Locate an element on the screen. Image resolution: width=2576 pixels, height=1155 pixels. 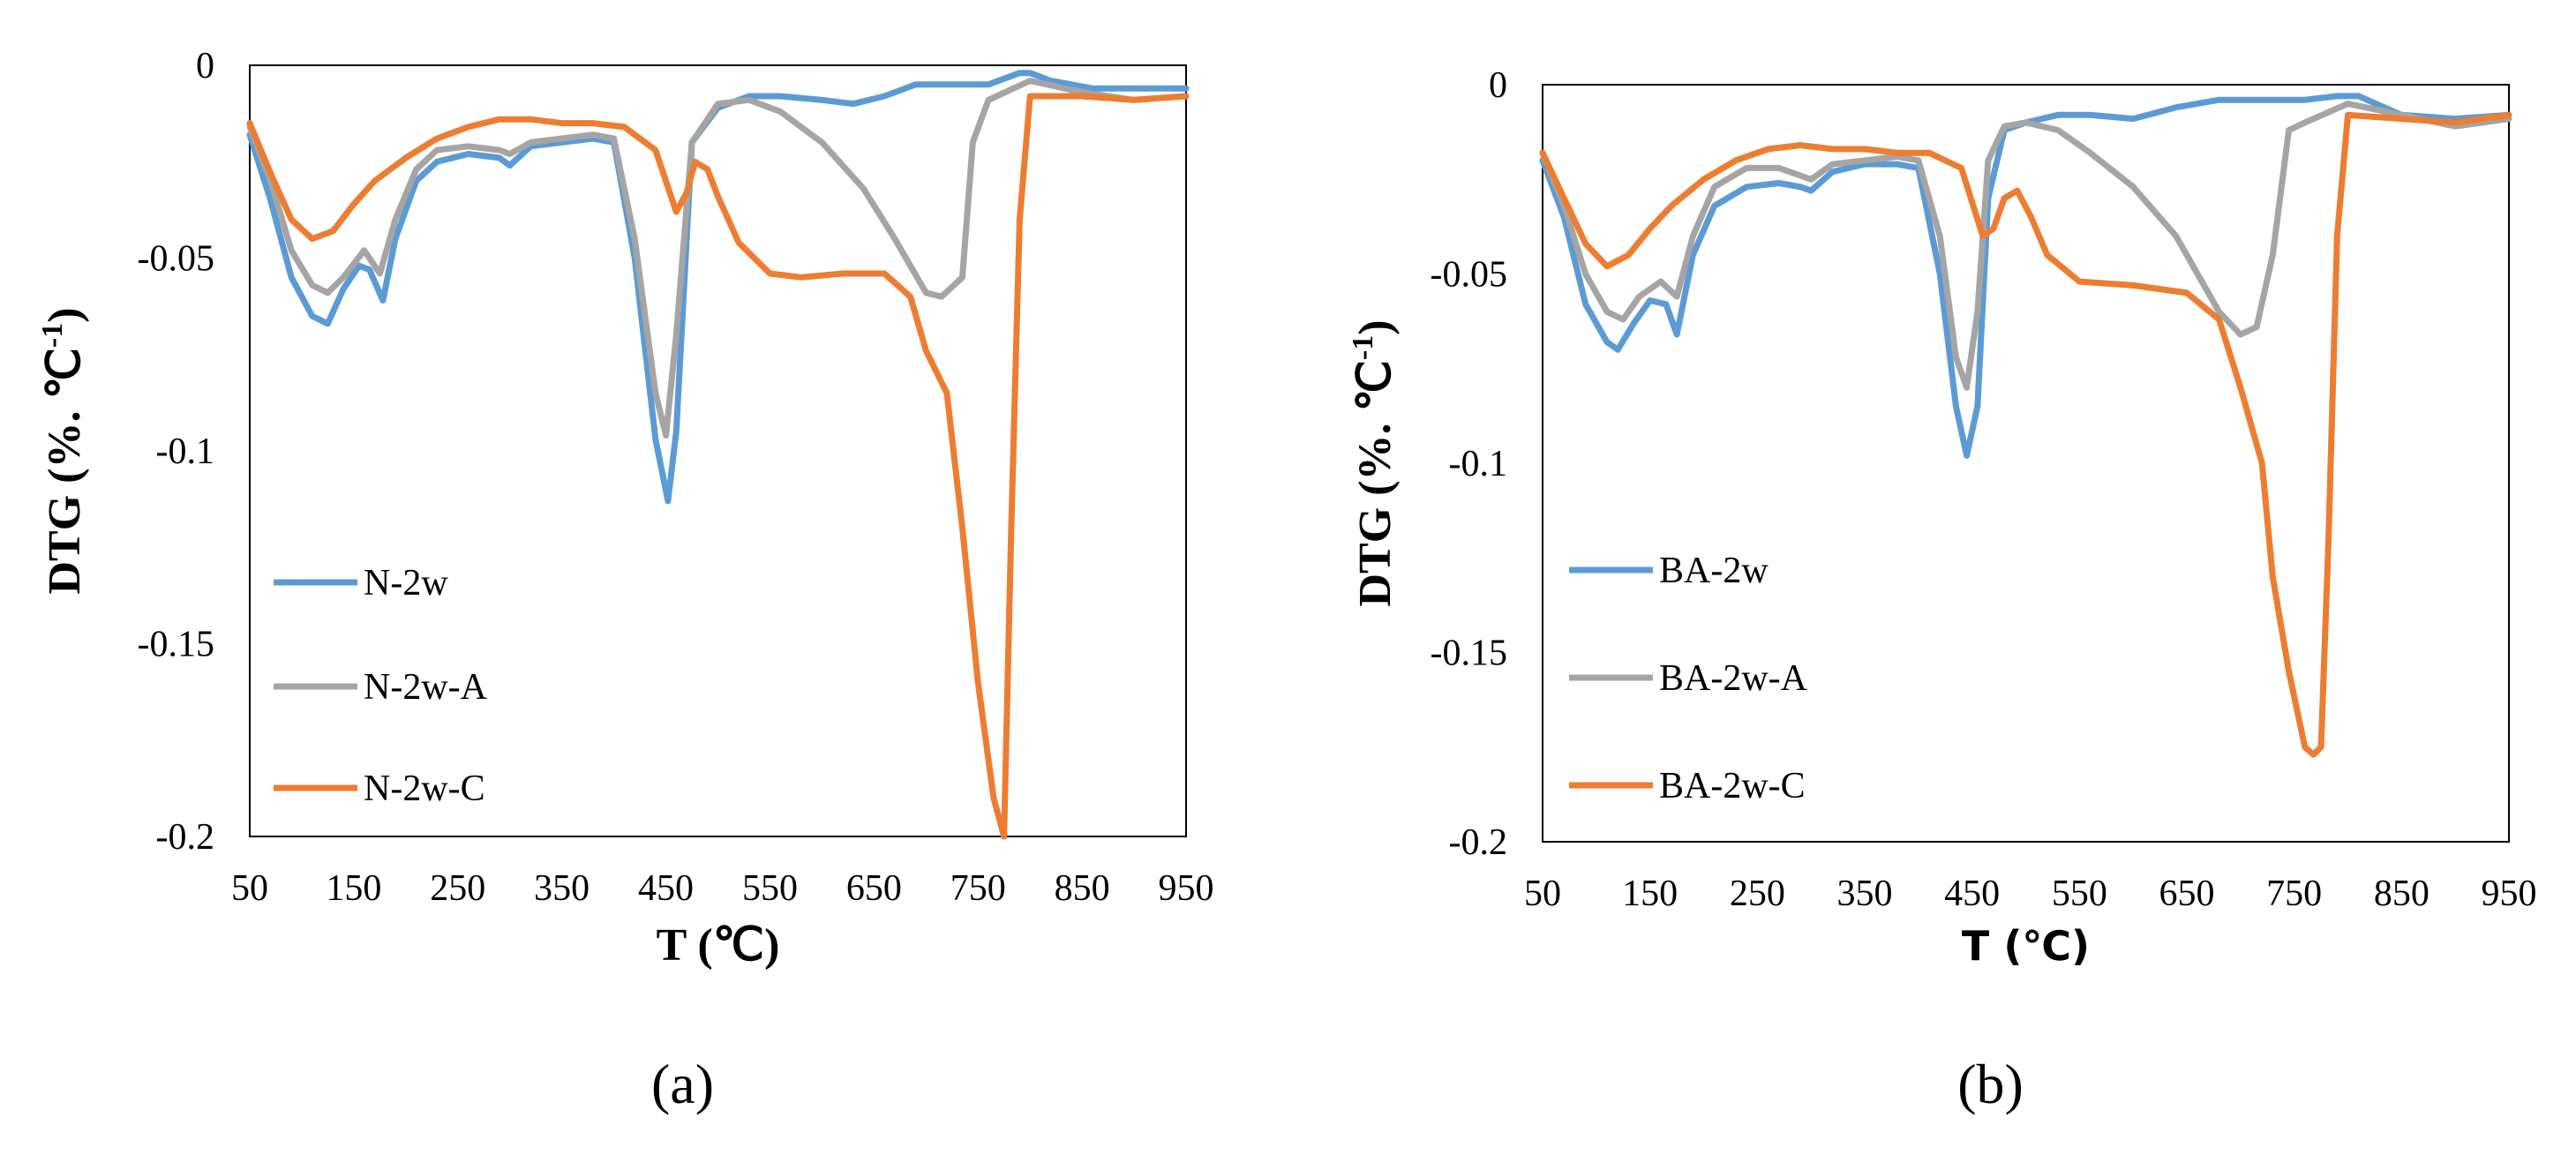
legend-label: N-2w-A is located at coordinates (426, 687).